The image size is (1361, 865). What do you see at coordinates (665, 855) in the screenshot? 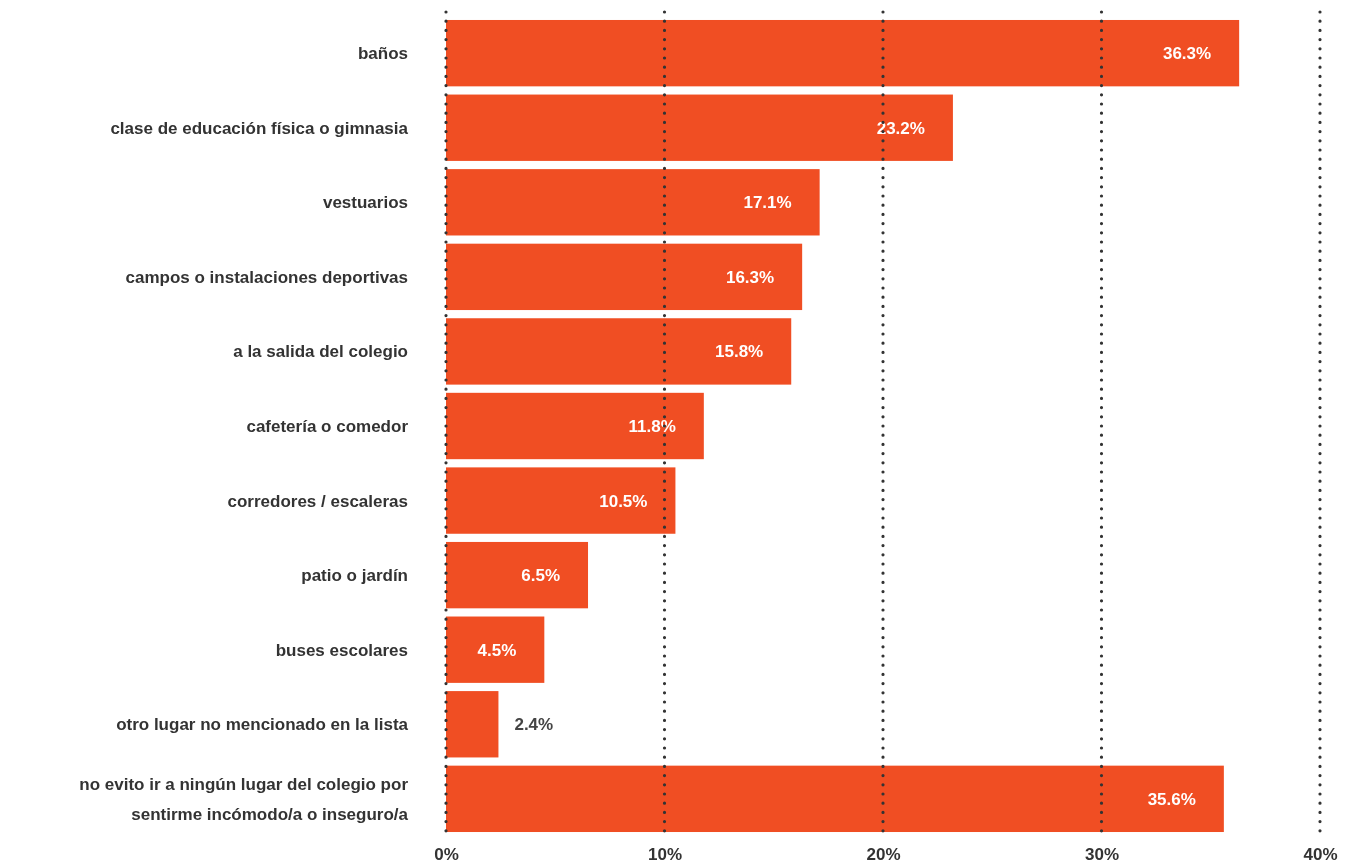
I see `x-tick-label: 10%` at bounding box center [665, 855].